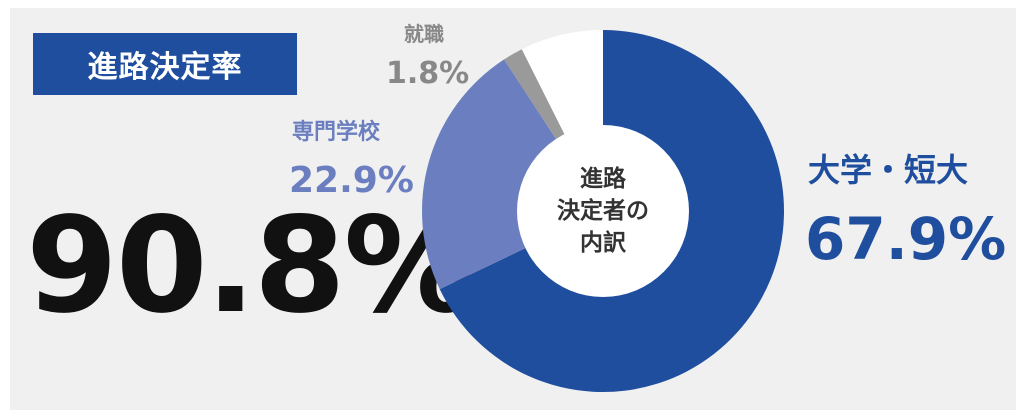 The height and width of the screenshot is (418, 1024). I want to click on center-label-line-3: 内訳, so click(603, 242).